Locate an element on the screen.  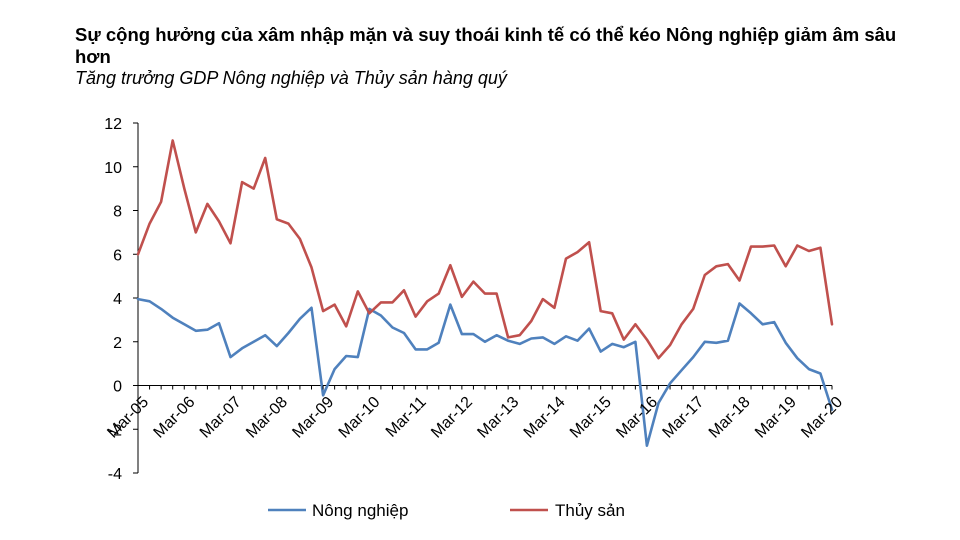
legend-label: Nông nghiệp is located at coordinates (360, 510).